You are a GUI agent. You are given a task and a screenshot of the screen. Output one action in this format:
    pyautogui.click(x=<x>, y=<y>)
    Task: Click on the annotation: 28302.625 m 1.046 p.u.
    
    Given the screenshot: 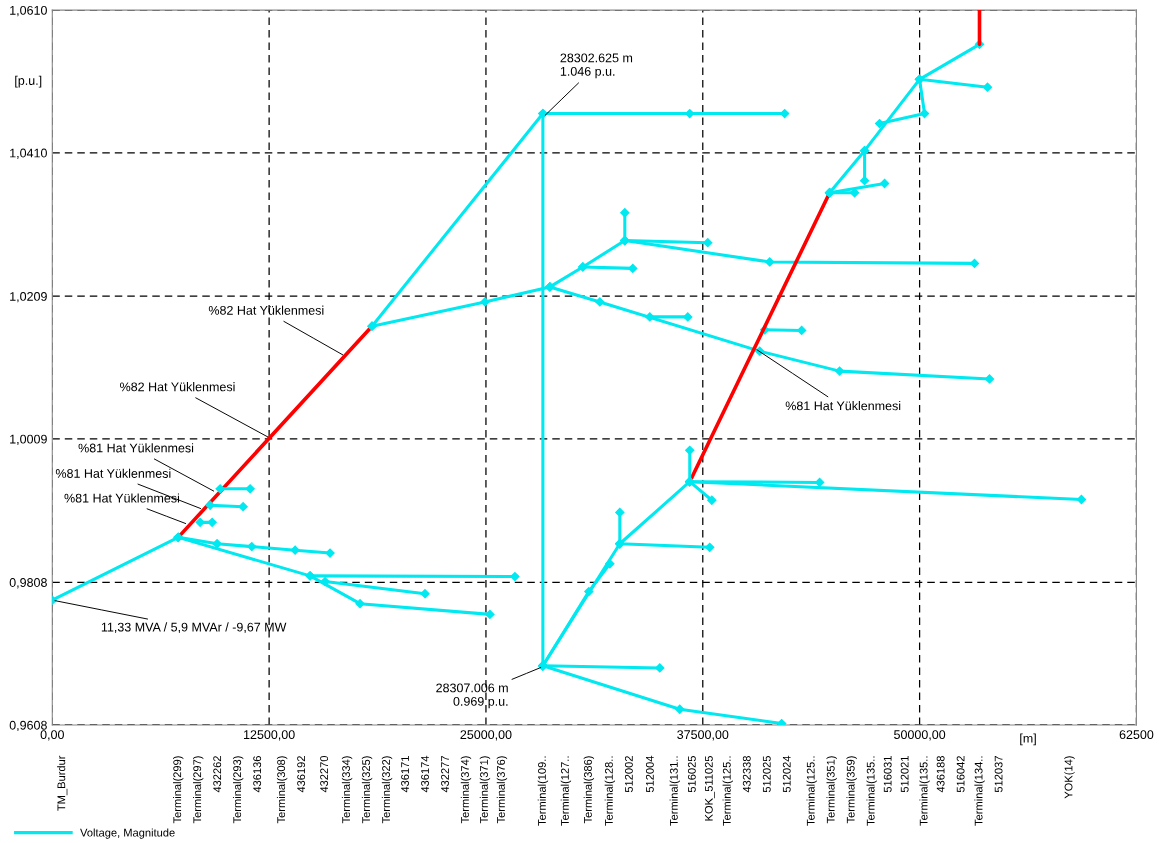 What is the action you would take?
    pyautogui.click(x=596, y=66)
    